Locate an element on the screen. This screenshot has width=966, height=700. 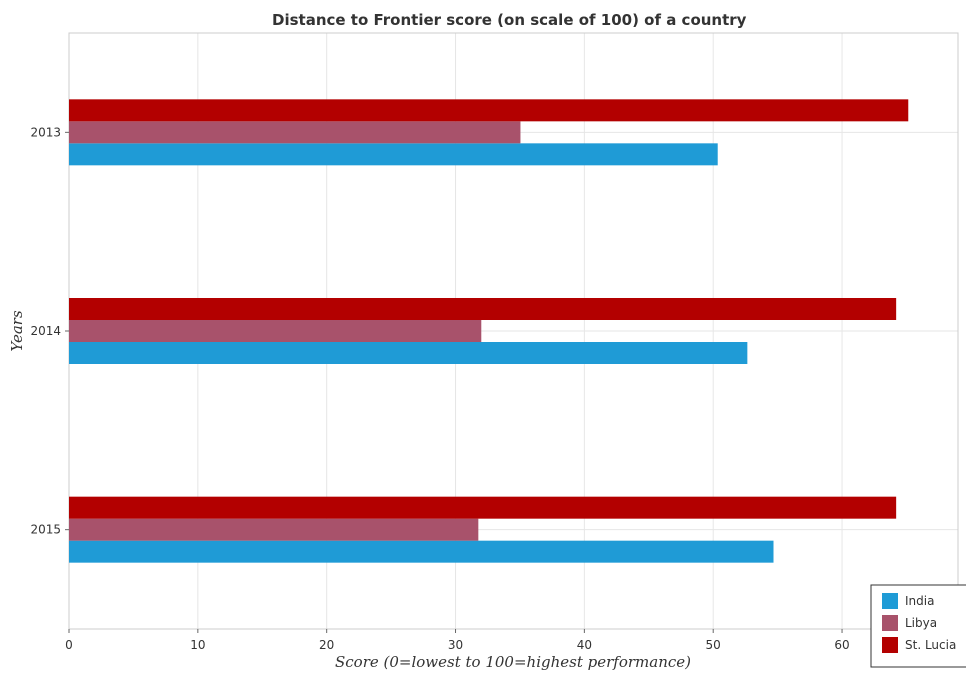
x-tick-label: 40 is located at coordinates (584, 645).